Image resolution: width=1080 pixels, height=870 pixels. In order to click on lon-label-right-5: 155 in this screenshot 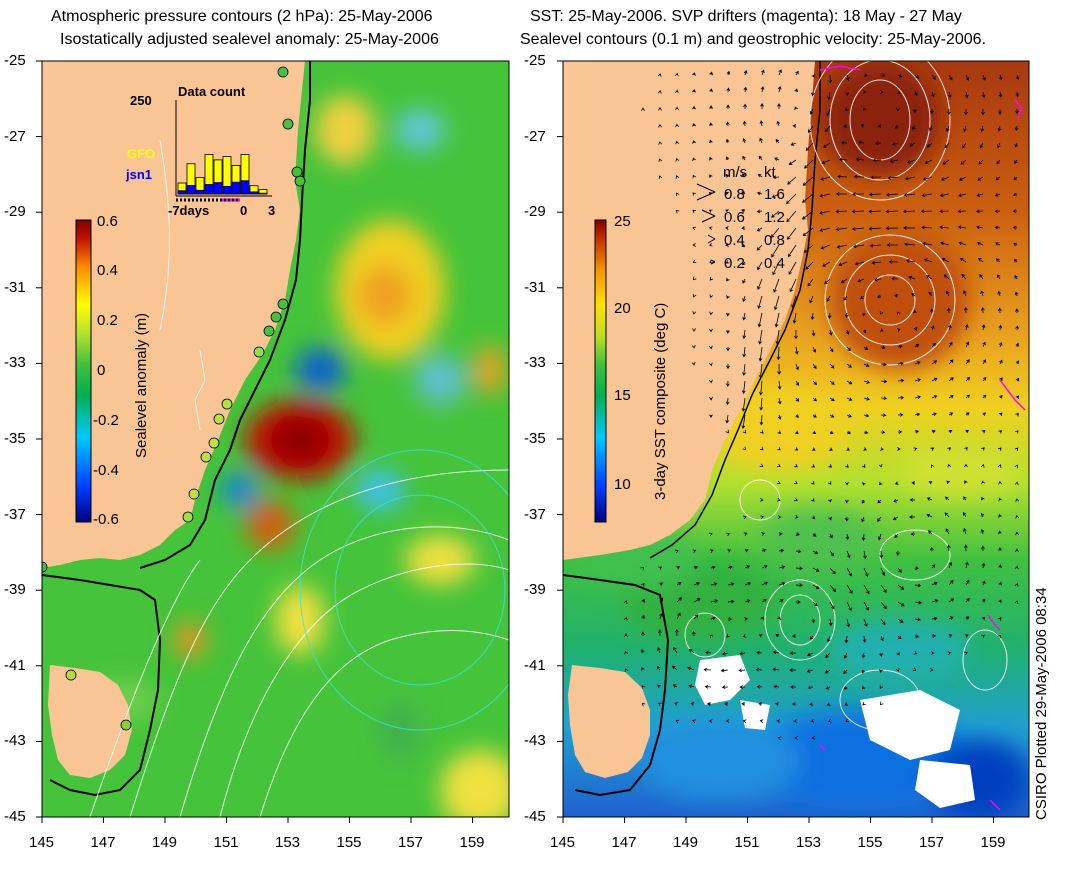, I will do `click(870, 842)`.